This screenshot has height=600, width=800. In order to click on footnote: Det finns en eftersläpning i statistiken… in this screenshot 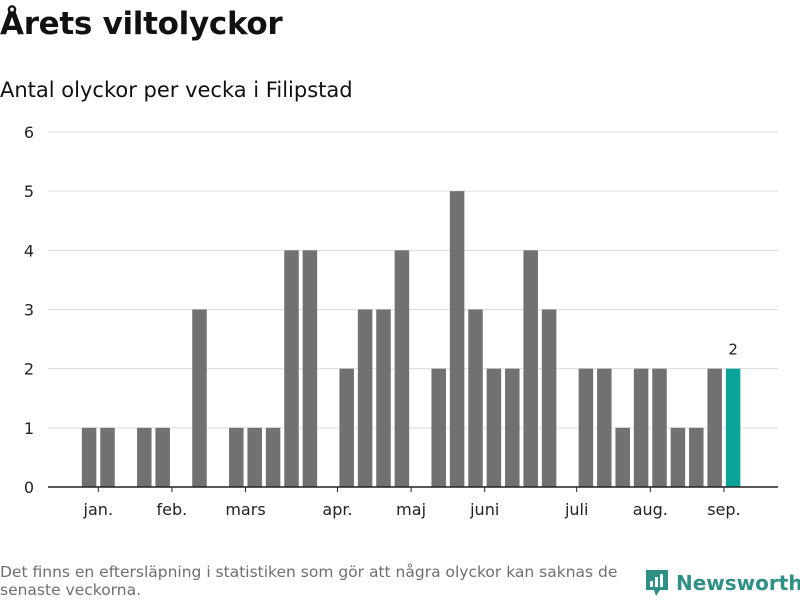, I will do `click(309, 581)`.